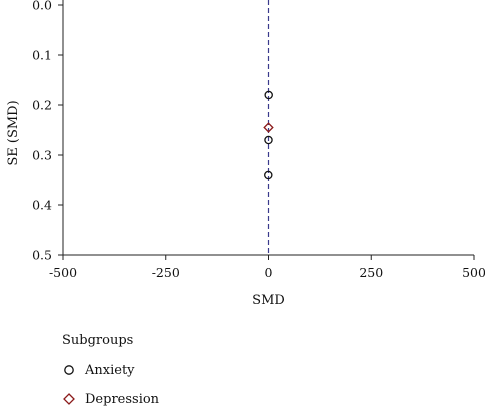 The height and width of the screenshot is (420, 485). I want to click on x-axis-label: SMD, so click(268, 300).